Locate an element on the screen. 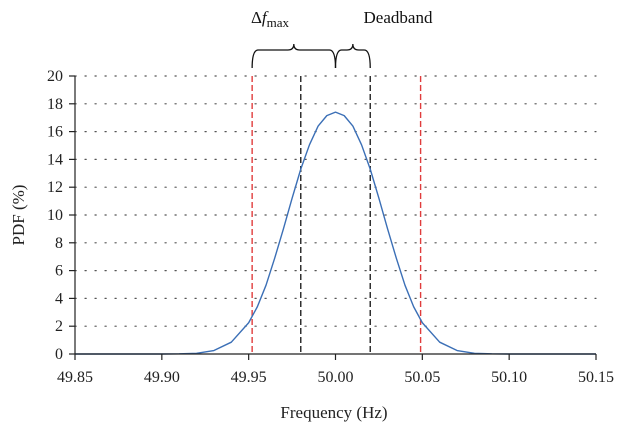 The image size is (624, 428). brace-deadband is located at coordinates (352, 56).